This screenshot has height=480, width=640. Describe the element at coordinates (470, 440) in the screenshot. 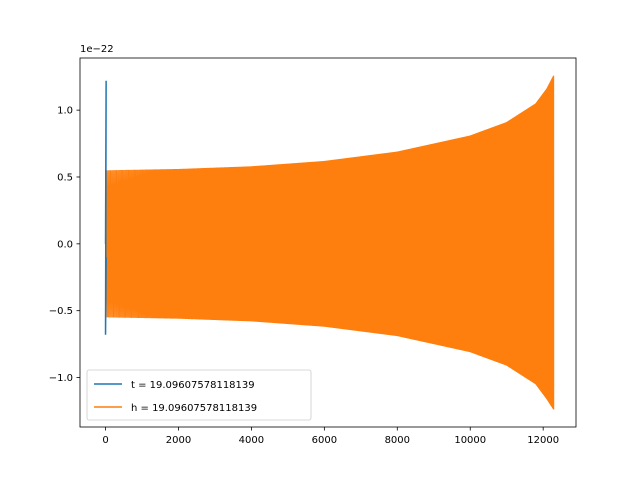

I see `x-tick-label: 10000` at that location.